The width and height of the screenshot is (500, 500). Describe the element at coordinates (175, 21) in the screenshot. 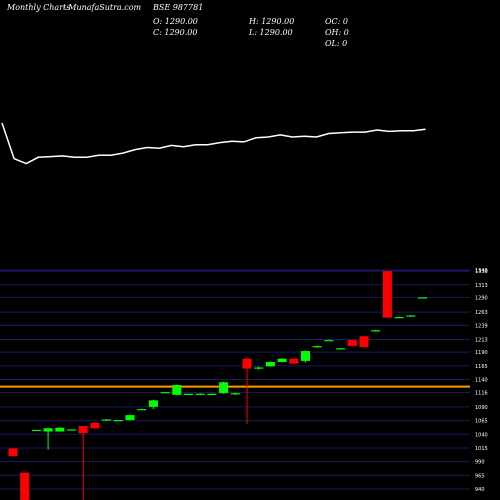

I see `open-readout: O: 1290.00` at that location.